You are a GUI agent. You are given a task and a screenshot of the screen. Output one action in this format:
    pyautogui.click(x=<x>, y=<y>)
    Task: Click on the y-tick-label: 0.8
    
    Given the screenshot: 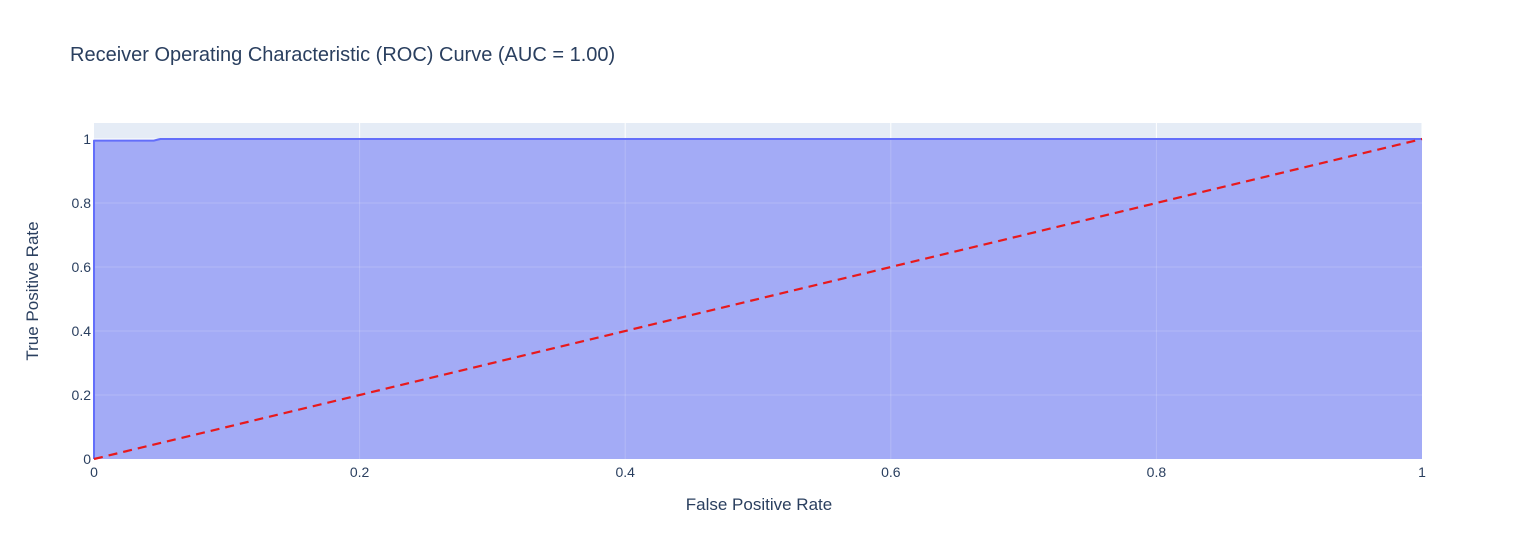 What is the action you would take?
    pyautogui.click(x=82, y=203)
    